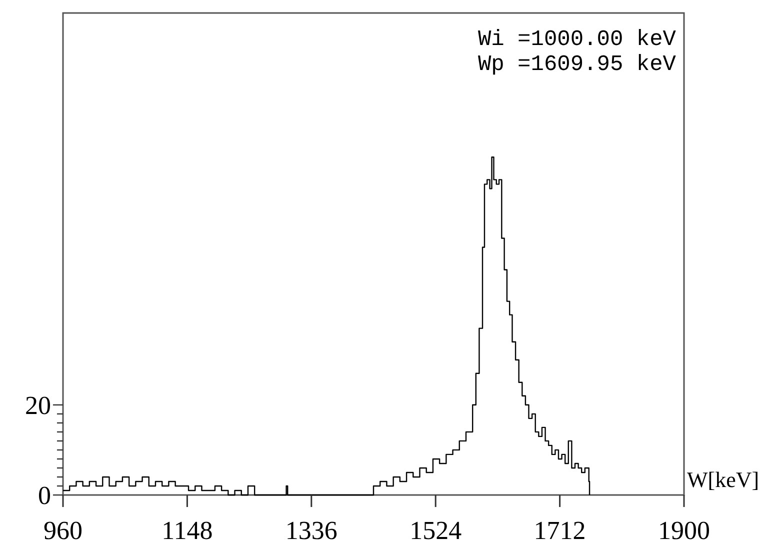 This screenshot has height=549, width=776. What do you see at coordinates (723, 479) in the screenshot?
I see `x-axis-title: W[keV]` at bounding box center [723, 479].